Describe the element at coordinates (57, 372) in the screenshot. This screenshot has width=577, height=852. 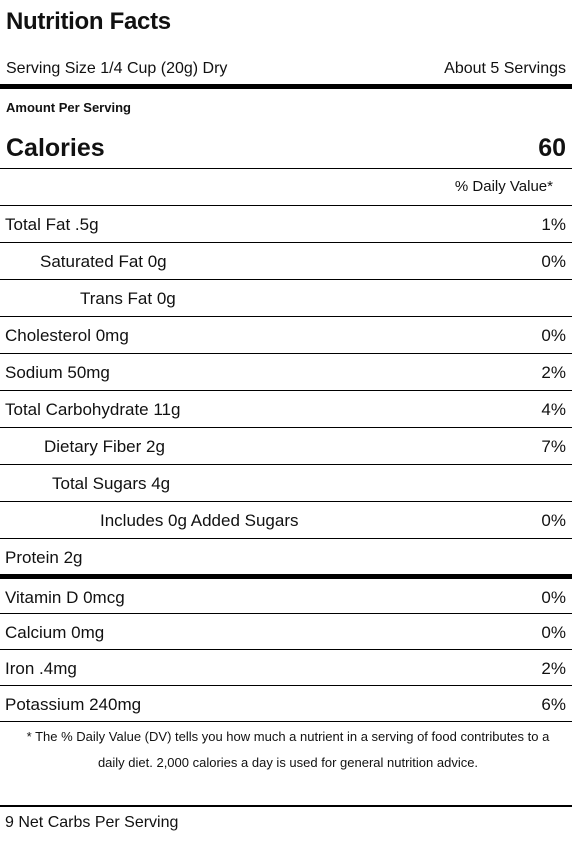
I see `nutrient-name: Sodium 50mg` at that location.